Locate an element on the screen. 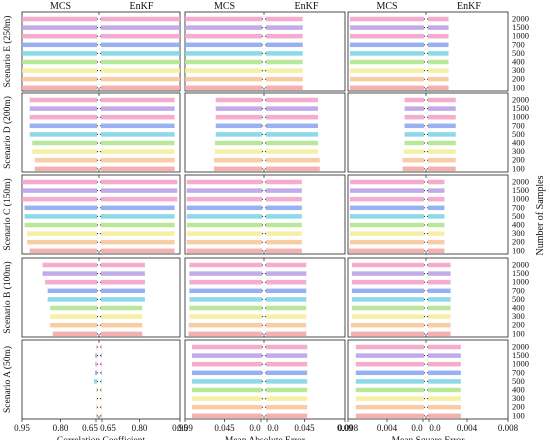  method-label-enkf: EnKF is located at coordinates (307, 6).